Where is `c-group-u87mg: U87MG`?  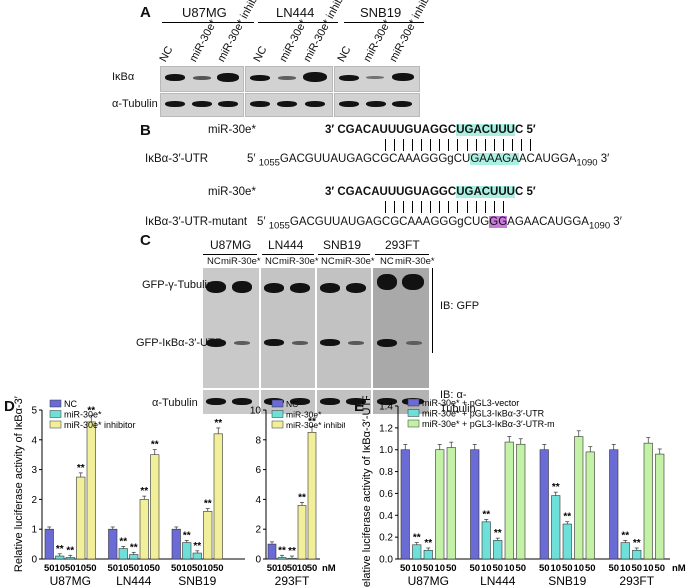
c-group-u87mg: U87MG is located at coordinates (231, 245).